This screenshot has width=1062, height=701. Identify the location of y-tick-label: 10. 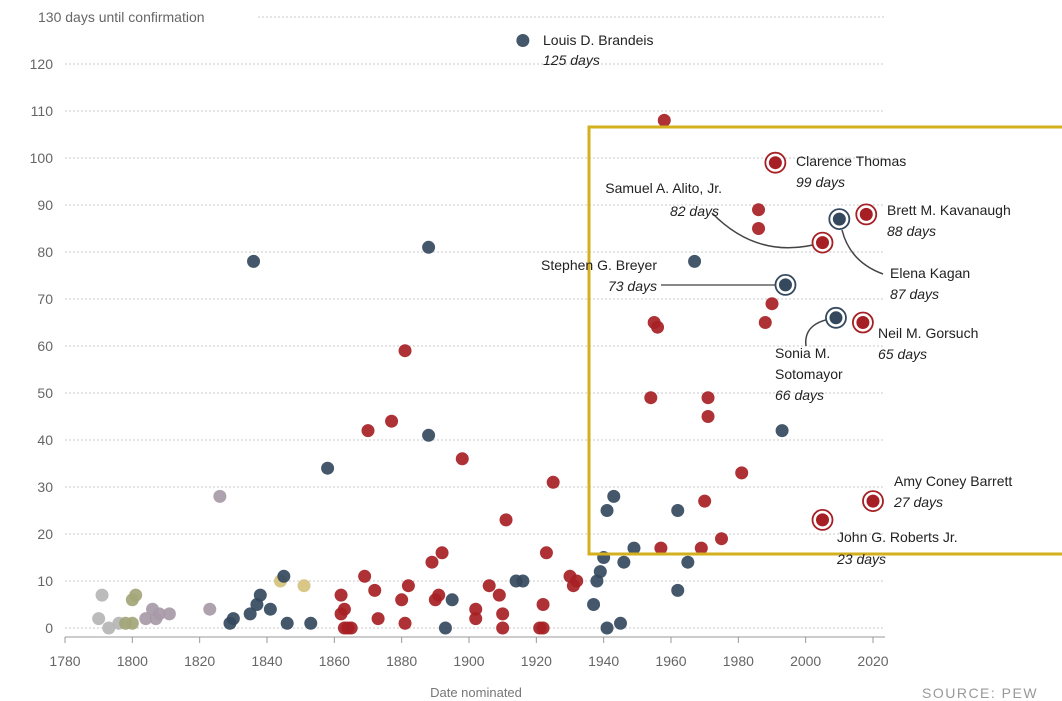
(45, 581).